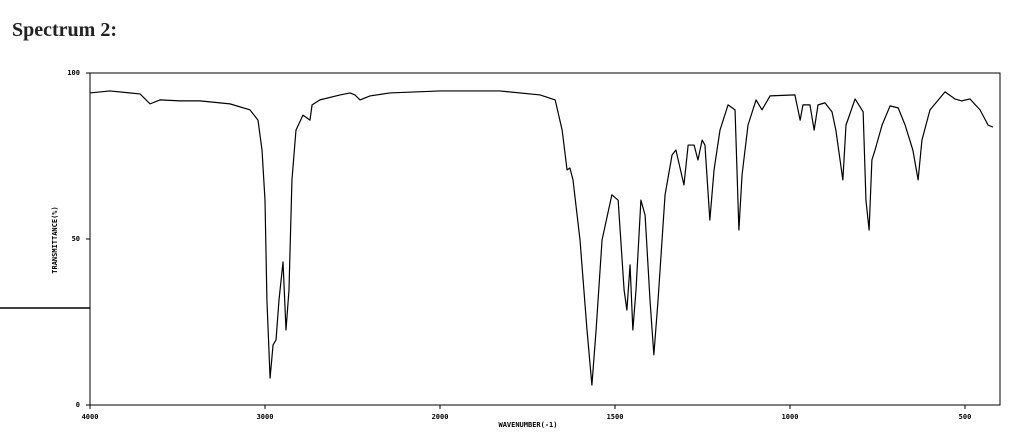 The height and width of the screenshot is (447, 1024). I want to click on x-axis-label: WAVENUMBER(-1), so click(527, 425).